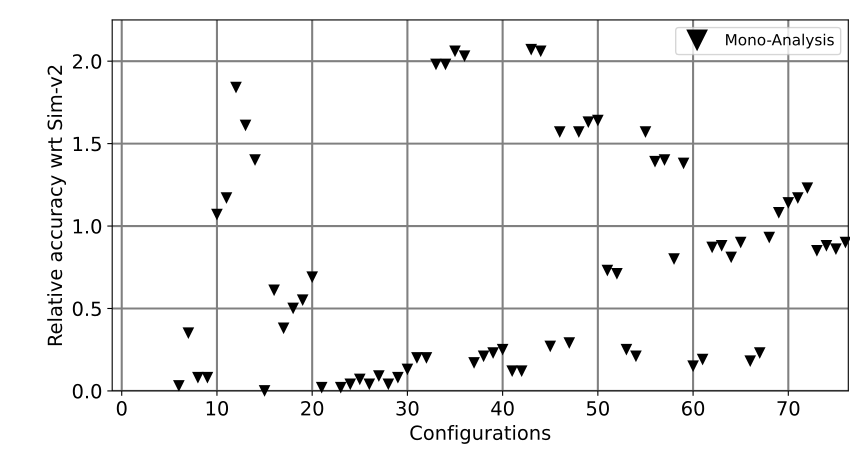 The height and width of the screenshot is (475, 850). Describe the element at coordinates (86, 308) in the screenshot. I see `y-tick-label: 0.5` at that location.